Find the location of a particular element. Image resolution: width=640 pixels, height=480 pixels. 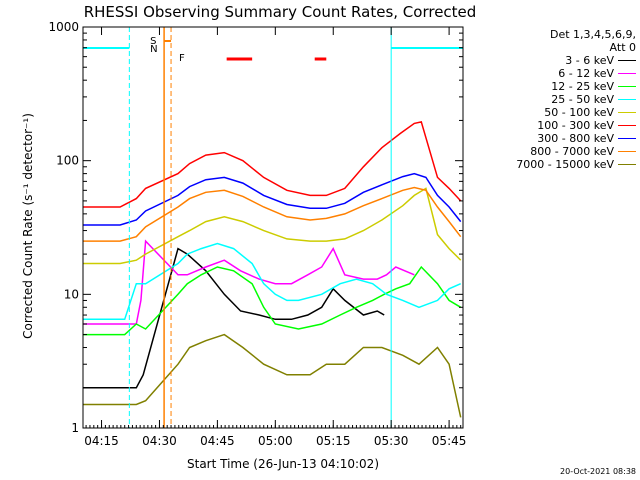

legend-item-2: 12 - 25 keV is located at coordinates (561, 86).